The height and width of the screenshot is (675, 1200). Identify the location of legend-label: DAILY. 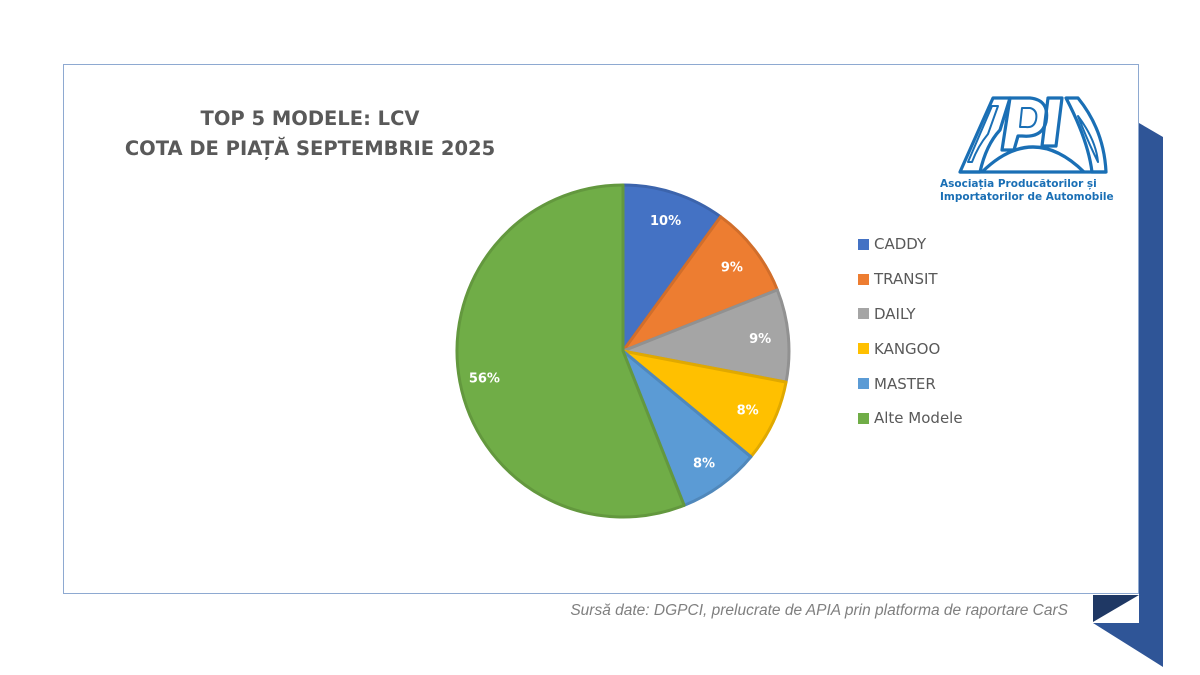
(895, 313).